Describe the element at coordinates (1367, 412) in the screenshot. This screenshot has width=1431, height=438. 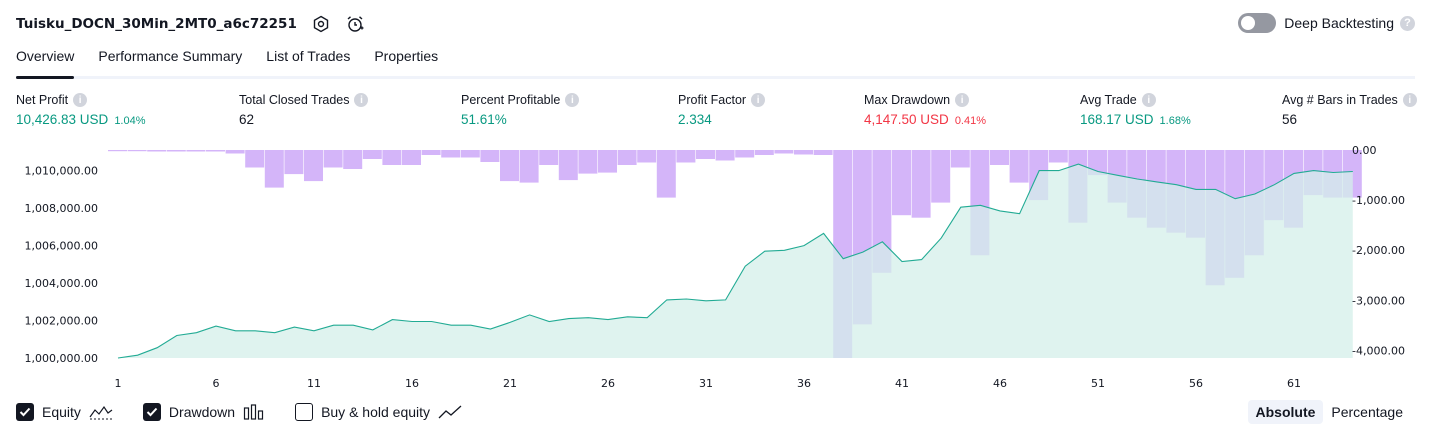
I see `percentage-button: Percentage` at that location.